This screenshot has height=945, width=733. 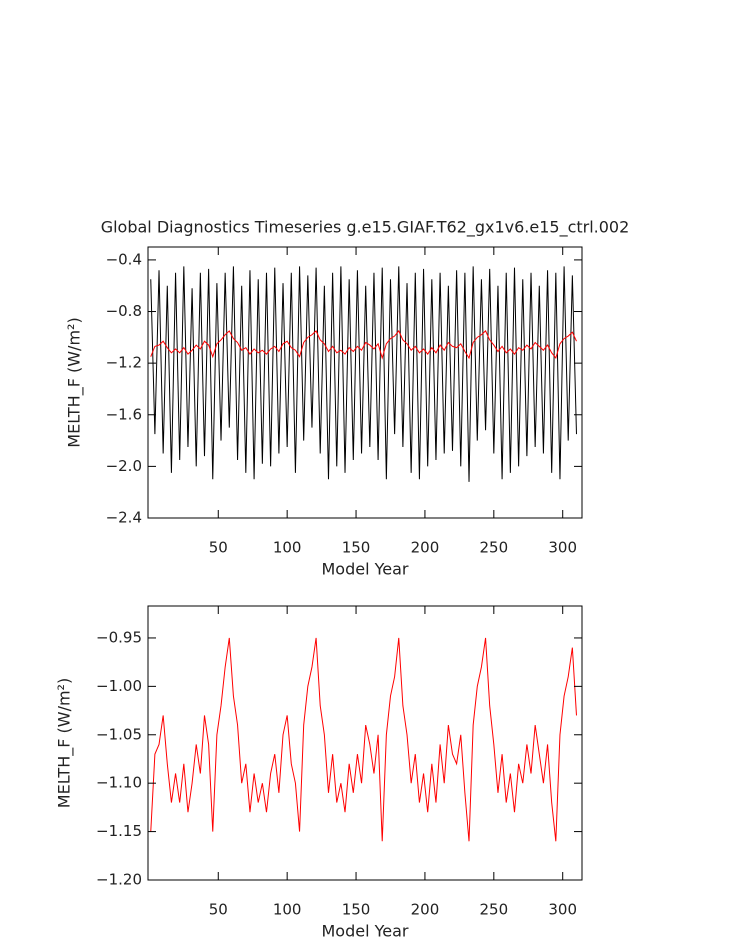 What do you see at coordinates (124, 311) in the screenshot?
I see `y-tick-label: −0.8` at bounding box center [124, 311].